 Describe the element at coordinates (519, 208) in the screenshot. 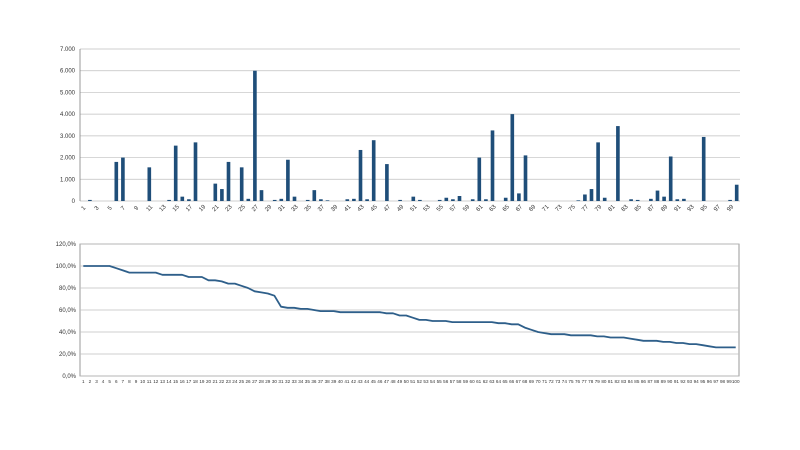

I see `x-tick-label: 67` at that location.